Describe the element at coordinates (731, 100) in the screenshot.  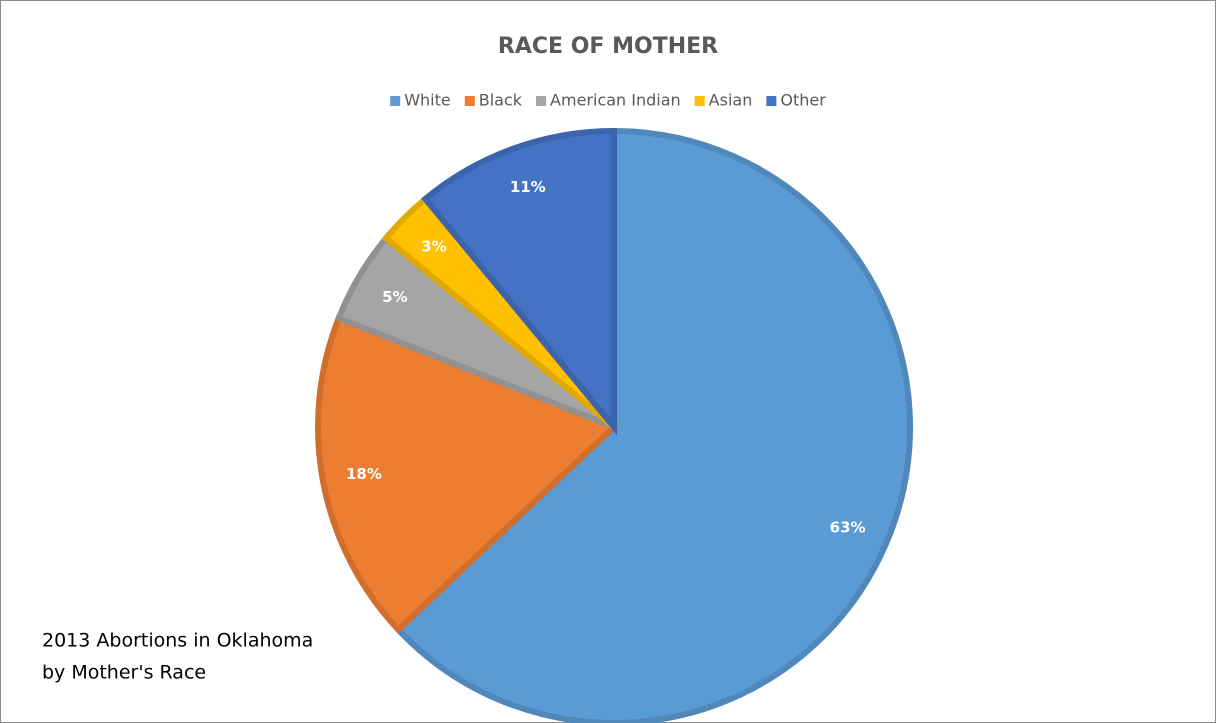
I see `legend-label: Asian` at that location.